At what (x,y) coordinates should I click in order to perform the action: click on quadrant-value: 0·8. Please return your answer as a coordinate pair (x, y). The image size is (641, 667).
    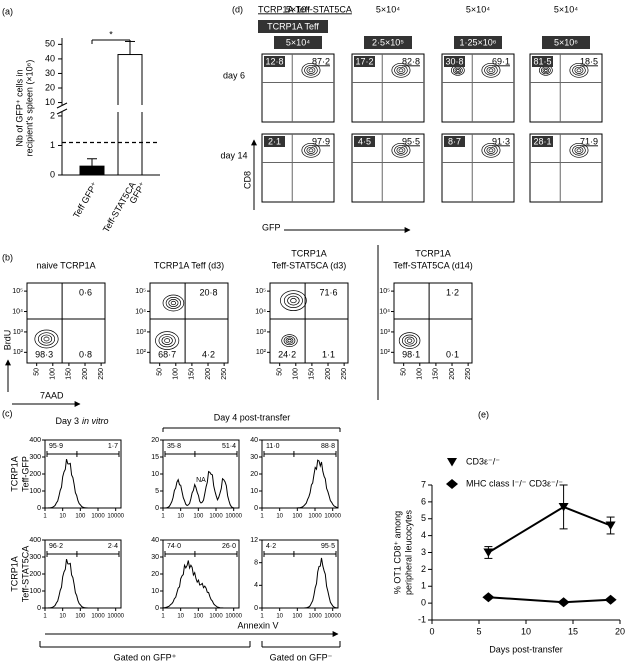
    Looking at the image, I should click on (85, 354).